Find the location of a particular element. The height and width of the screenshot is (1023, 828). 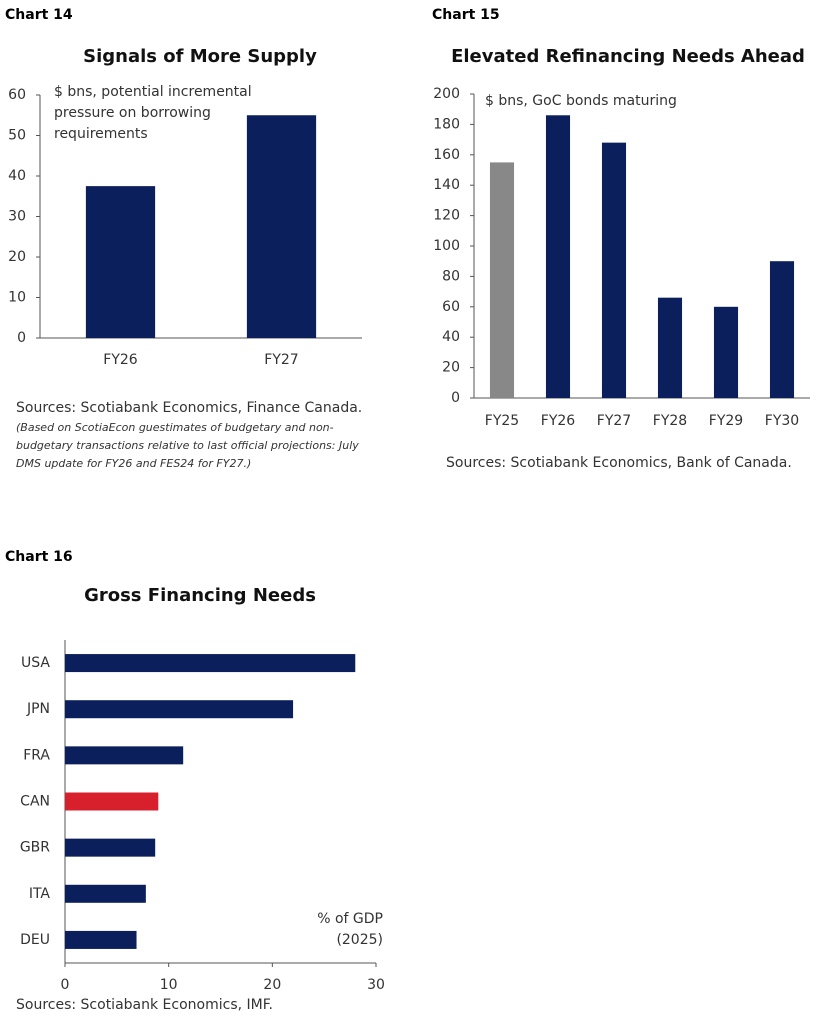

y-tick-label: 180 is located at coordinates (446, 124).